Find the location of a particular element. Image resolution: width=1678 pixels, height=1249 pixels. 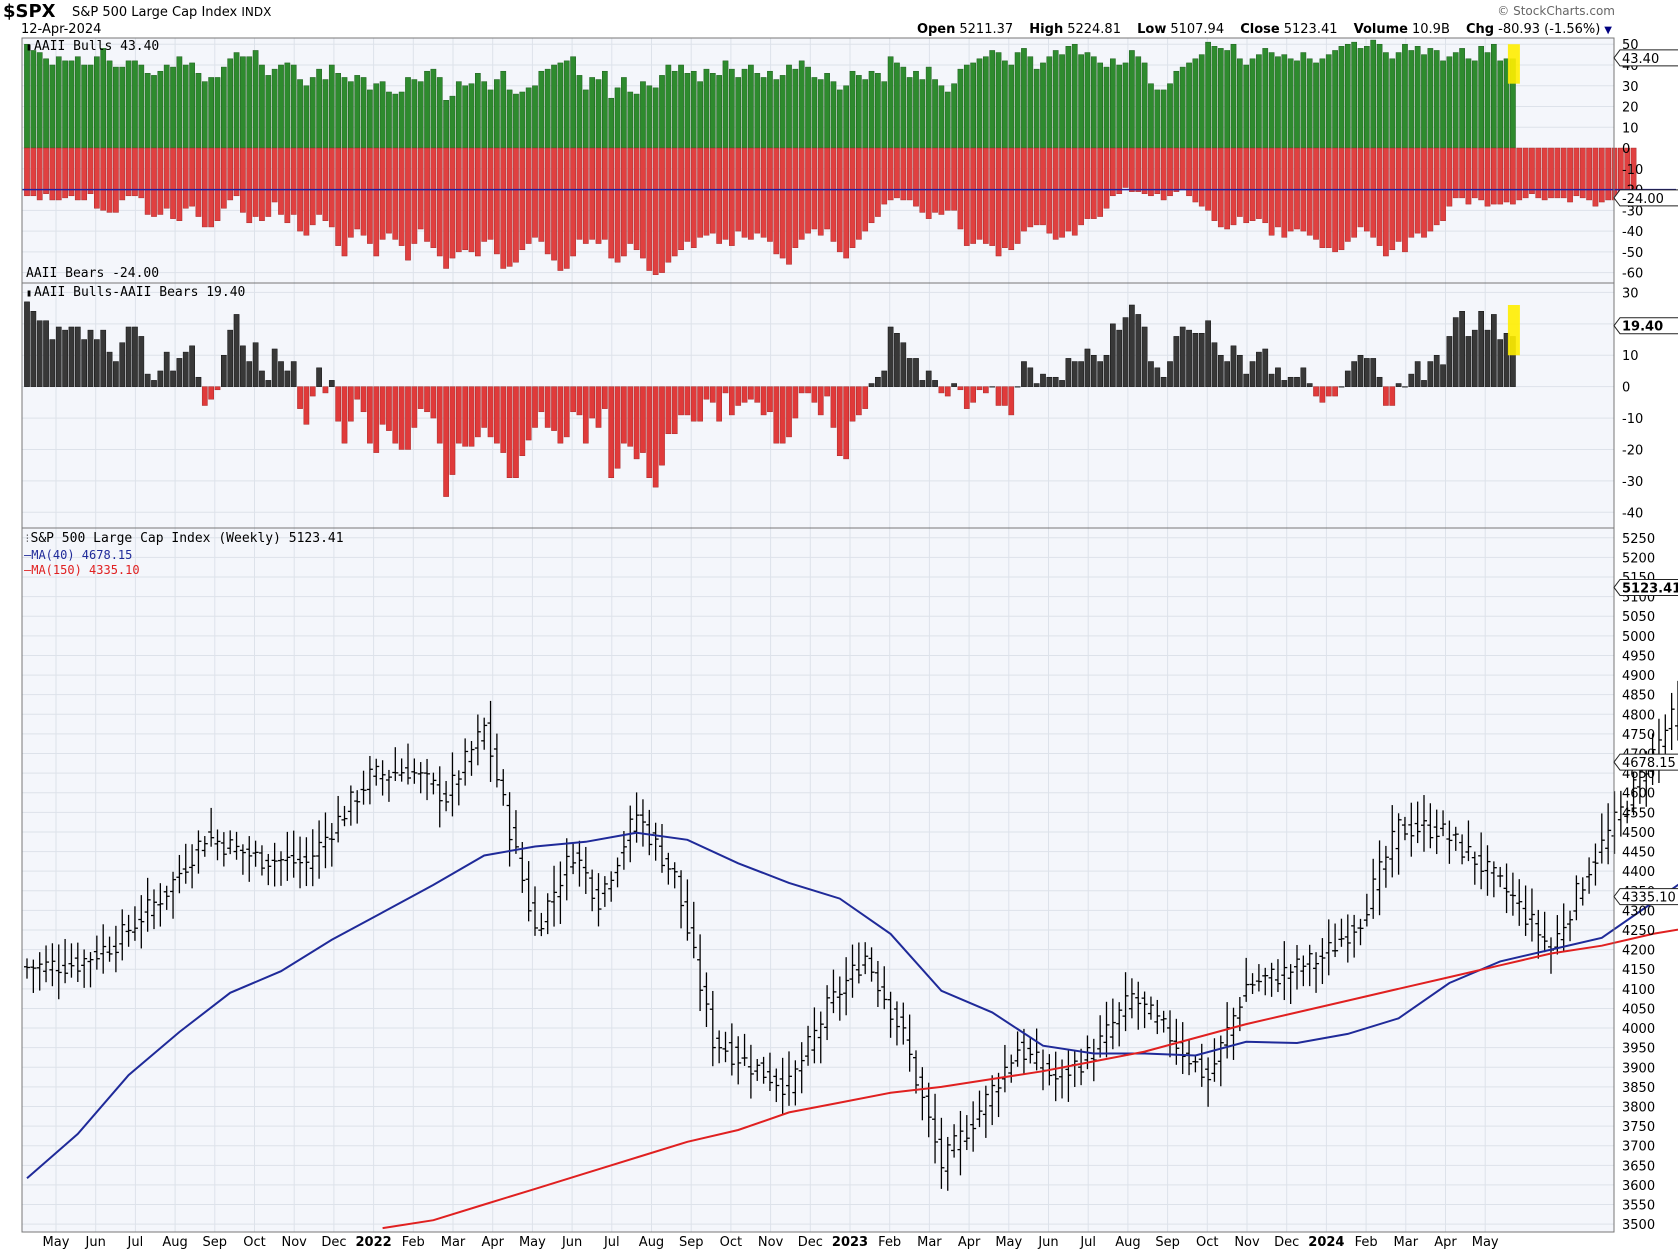

y-tick-label: 4050 is located at coordinates (1638, 1009).